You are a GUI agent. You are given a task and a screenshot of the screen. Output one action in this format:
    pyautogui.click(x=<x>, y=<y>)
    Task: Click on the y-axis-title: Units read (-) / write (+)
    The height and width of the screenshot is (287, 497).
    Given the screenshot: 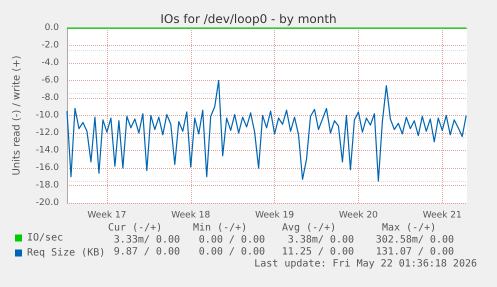 What is the action you would take?
    pyautogui.click(x=17, y=115)
    